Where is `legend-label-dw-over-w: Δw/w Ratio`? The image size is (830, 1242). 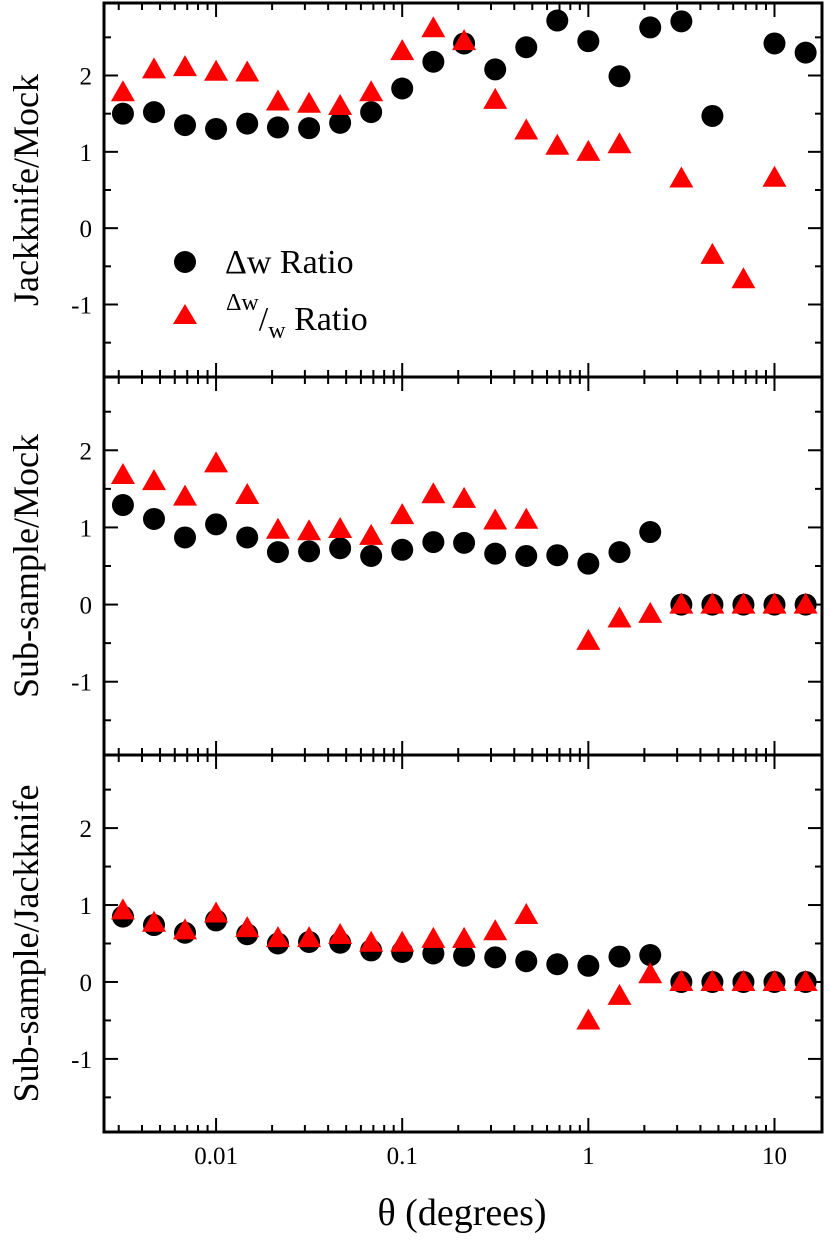 legend-label-dw-over-w: Δw/w Ratio is located at coordinates (297, 317).